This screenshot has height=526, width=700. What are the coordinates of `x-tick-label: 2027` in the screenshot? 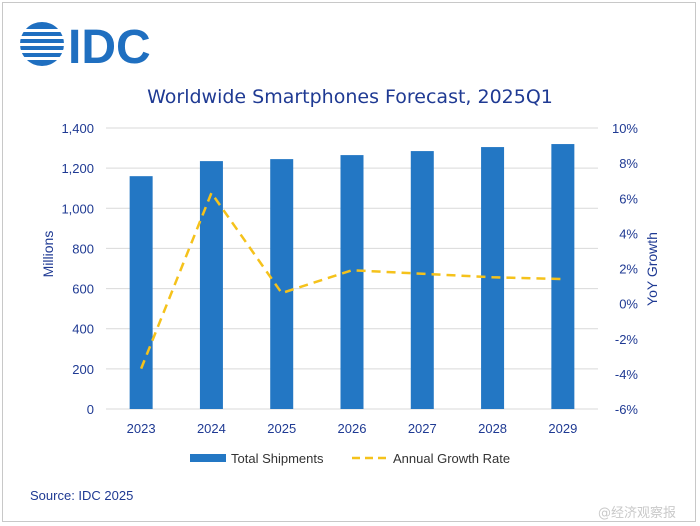 It's located at (422, 428).